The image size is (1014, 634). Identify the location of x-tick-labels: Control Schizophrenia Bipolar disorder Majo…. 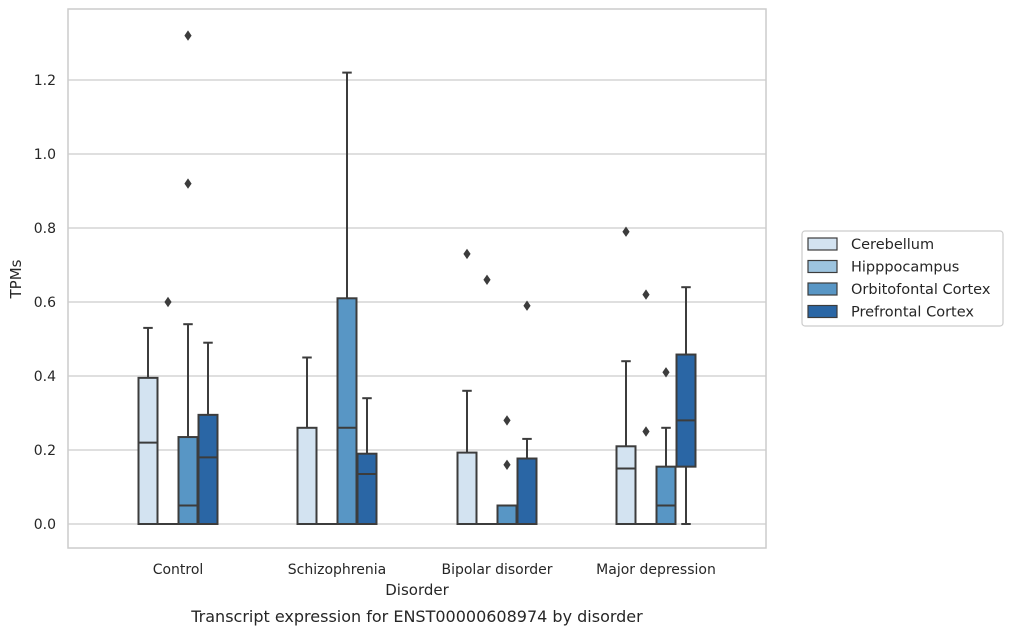
(434, 570).